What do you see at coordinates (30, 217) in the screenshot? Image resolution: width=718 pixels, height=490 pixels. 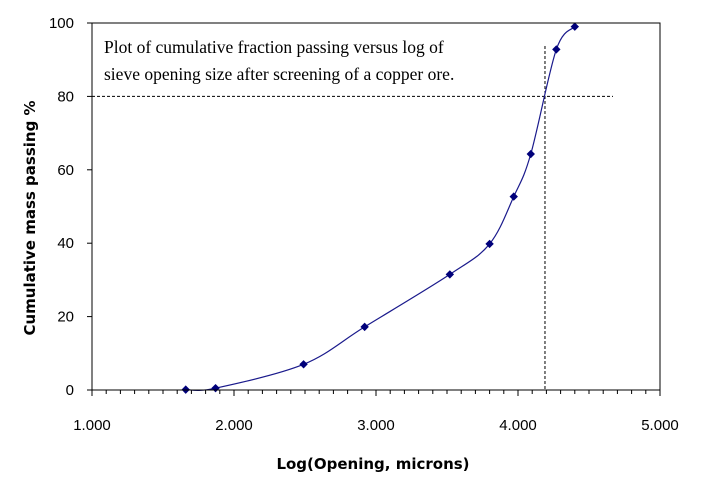 I see `y-axis-title: Cumulative mass passing %` at bounding box center [30, 217].